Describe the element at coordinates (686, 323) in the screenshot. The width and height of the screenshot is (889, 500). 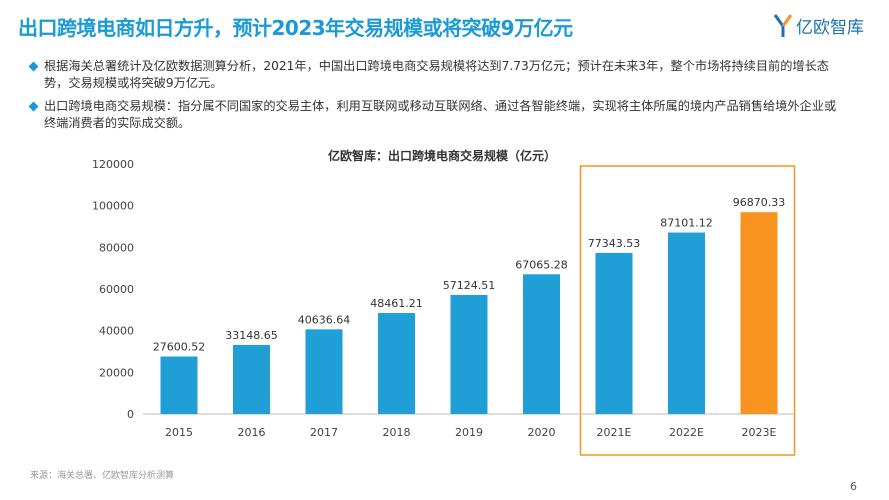
I see `bar-2022E` at that location.